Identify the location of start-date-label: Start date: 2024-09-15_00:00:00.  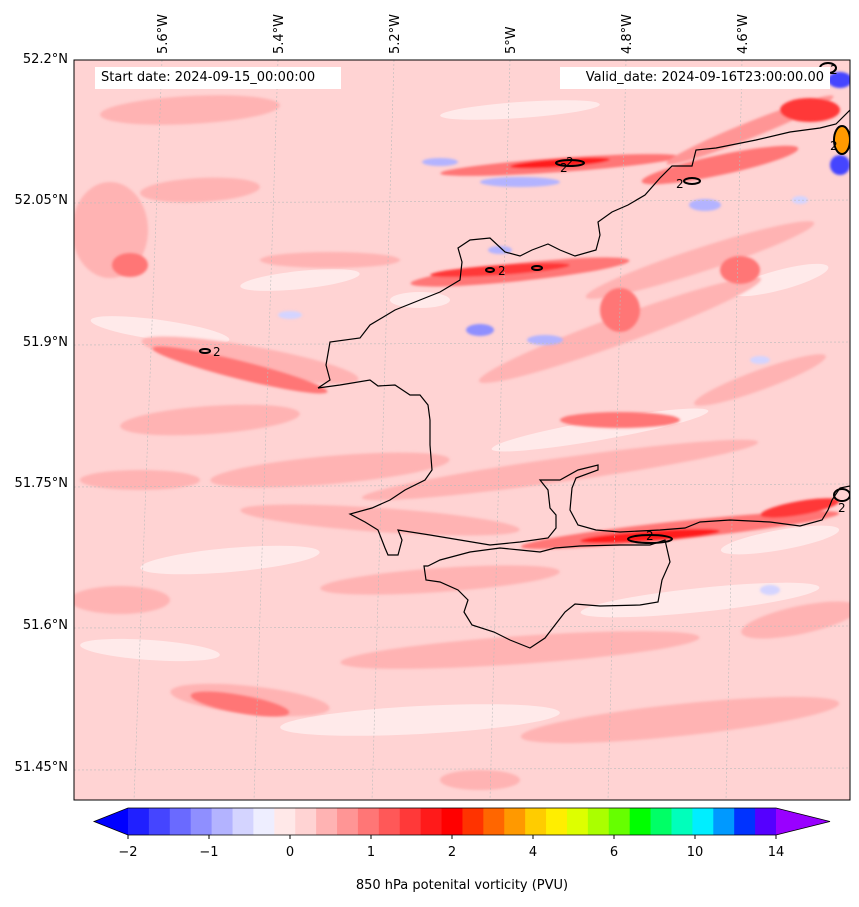
(218, 78).